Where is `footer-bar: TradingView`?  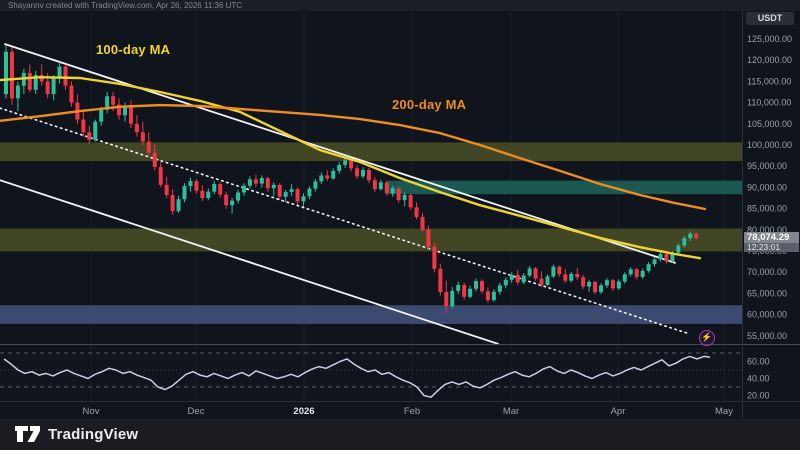
footer-bar: TradingView is located at coordinates (400, 434).